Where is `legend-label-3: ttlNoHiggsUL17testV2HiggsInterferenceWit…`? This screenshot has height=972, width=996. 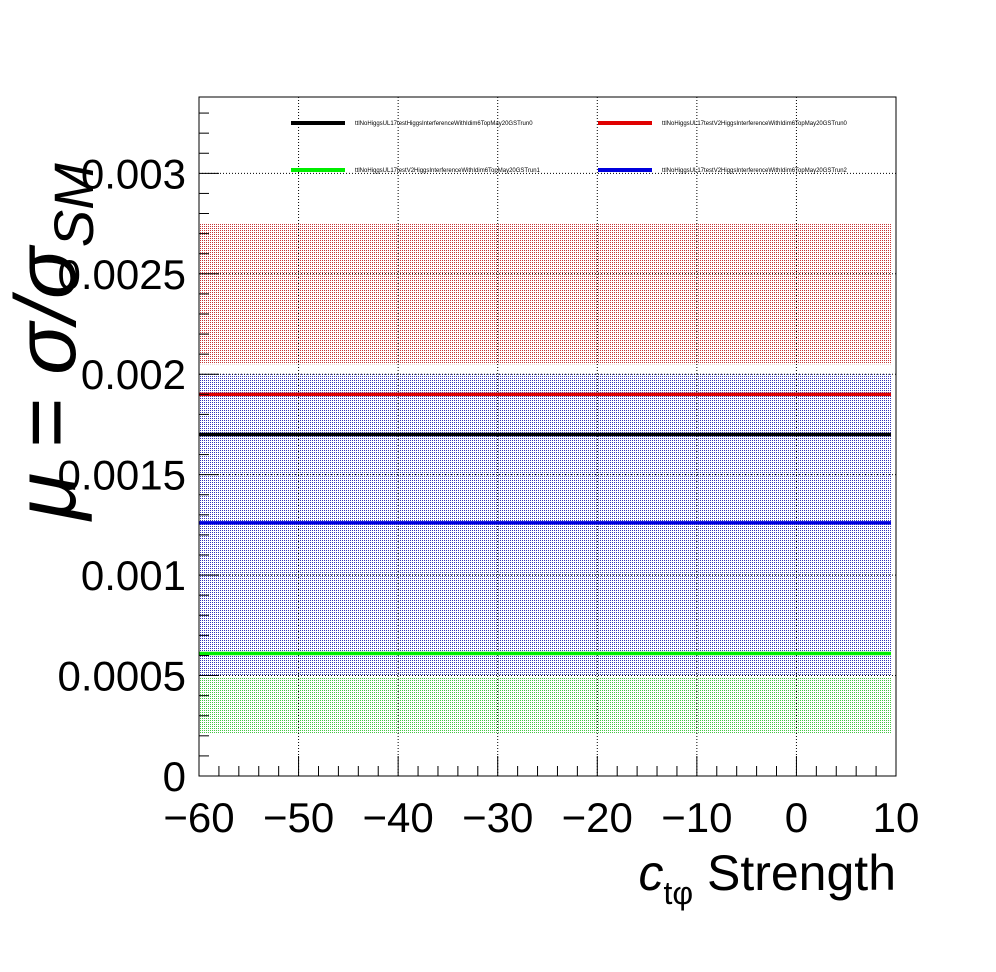
legend-label-3: ttlNoHiggsUL17testV2HiggsInterferenceWit… is located at coordinates (755, 171).